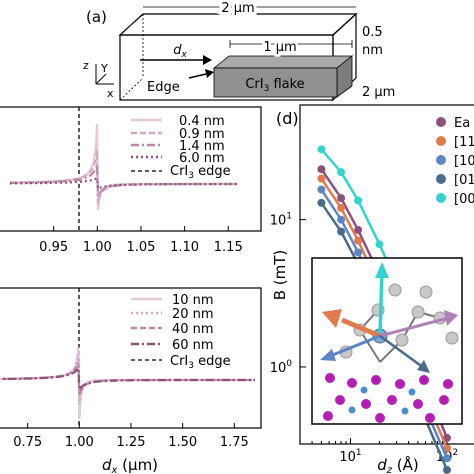  I want to click on upper-x-ticks: 0.95 1.00 1.05 1.10 1.15, so click(141, 240).